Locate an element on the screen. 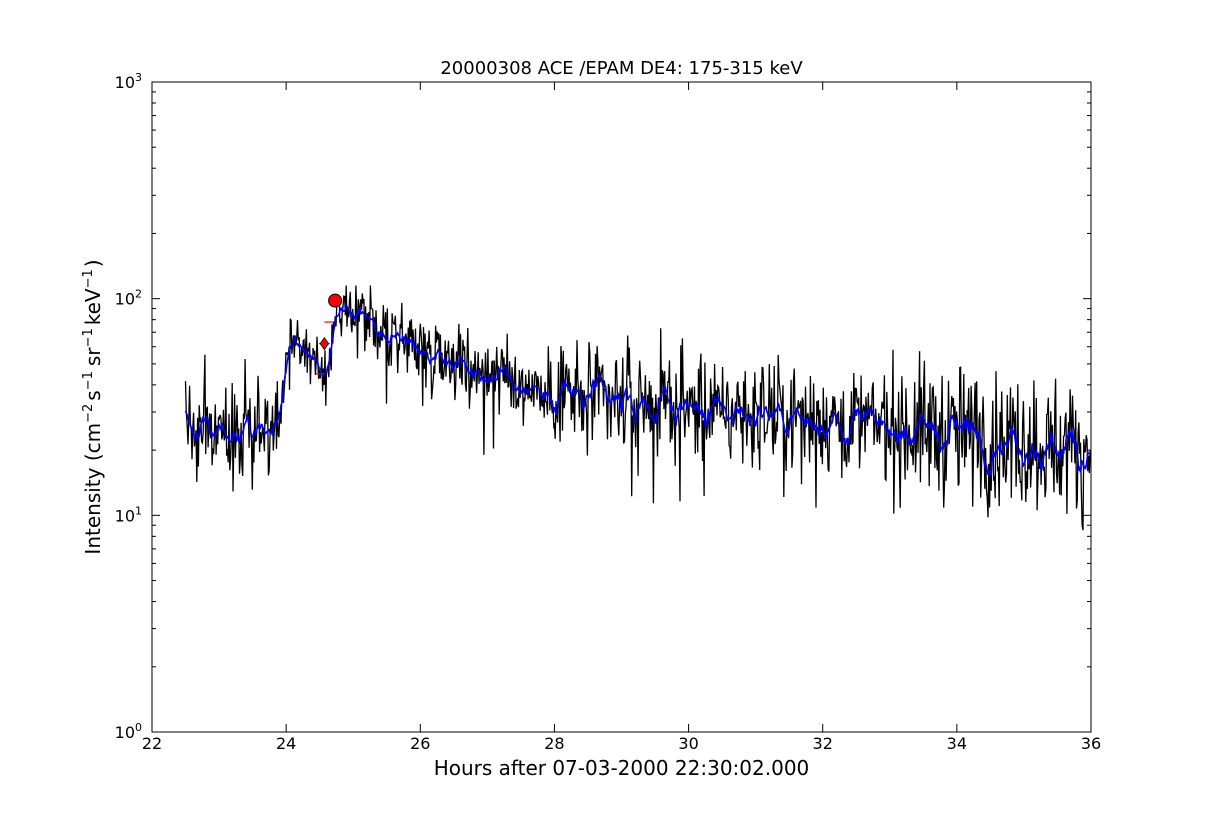 Image resolution: width=1212 pixels, height=816 pixels. y-axis-label-part2: s is located at coordinates (93, 395).